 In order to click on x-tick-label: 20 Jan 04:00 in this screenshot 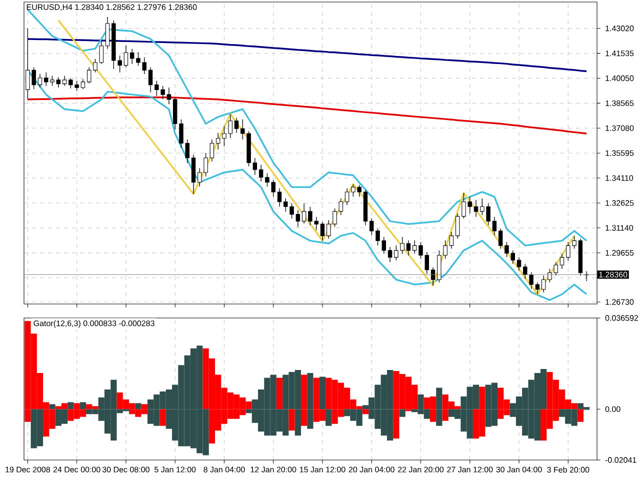, I will do `click(371, 469)`.